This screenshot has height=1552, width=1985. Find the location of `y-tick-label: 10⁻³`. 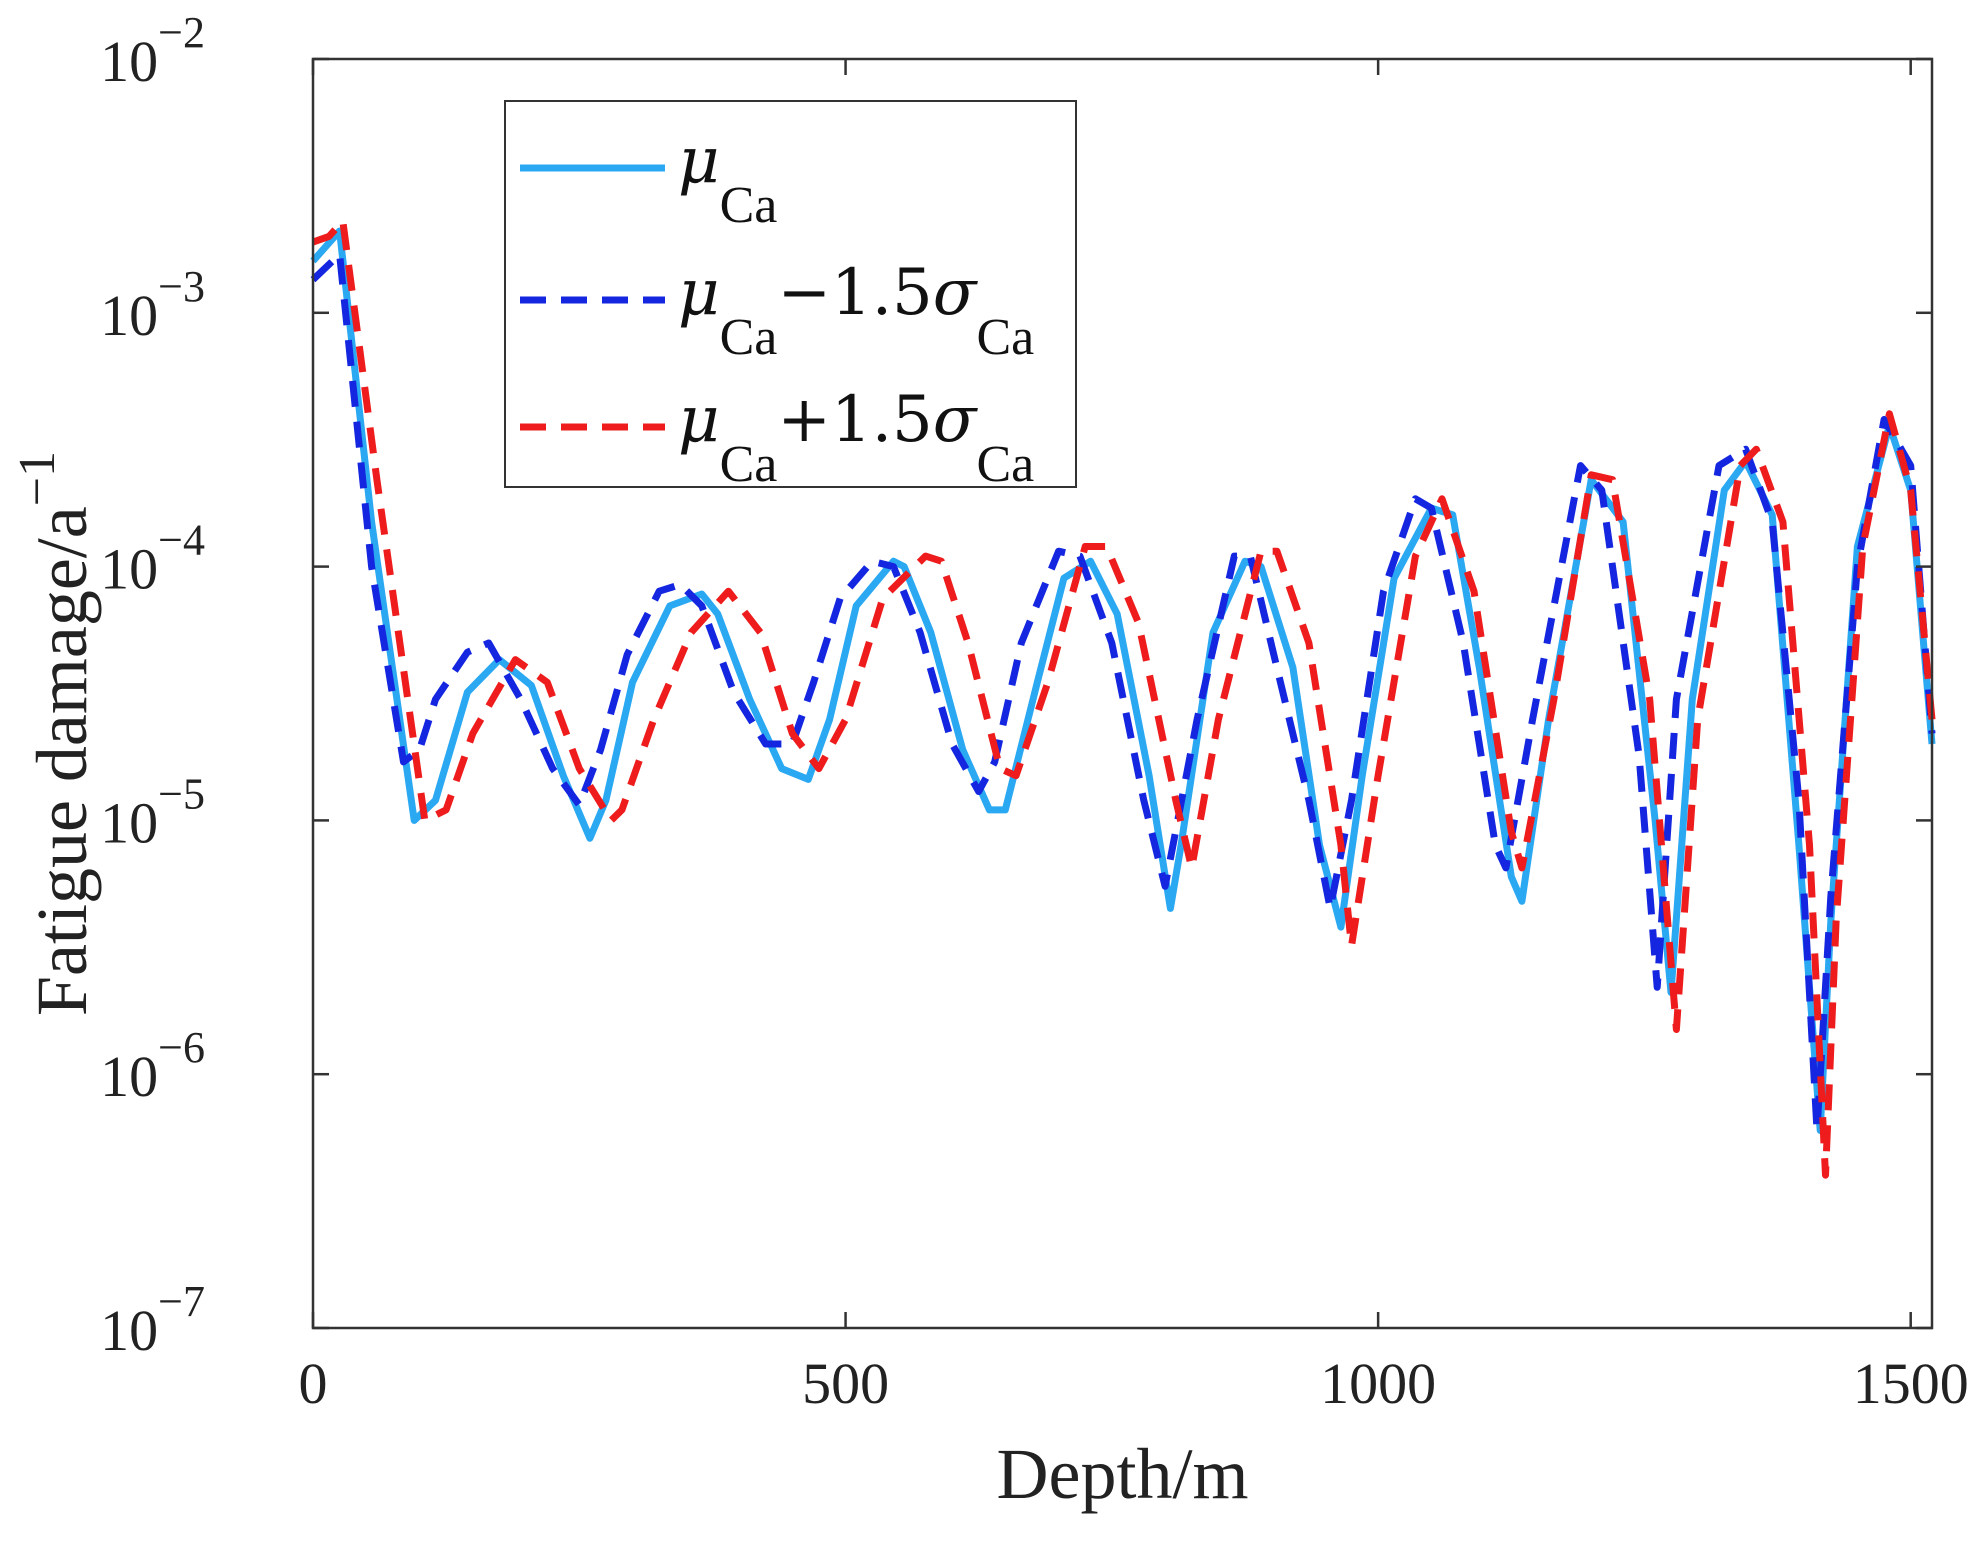

y-tick-label: 10⁻³ is located at coordinates (152, 305).